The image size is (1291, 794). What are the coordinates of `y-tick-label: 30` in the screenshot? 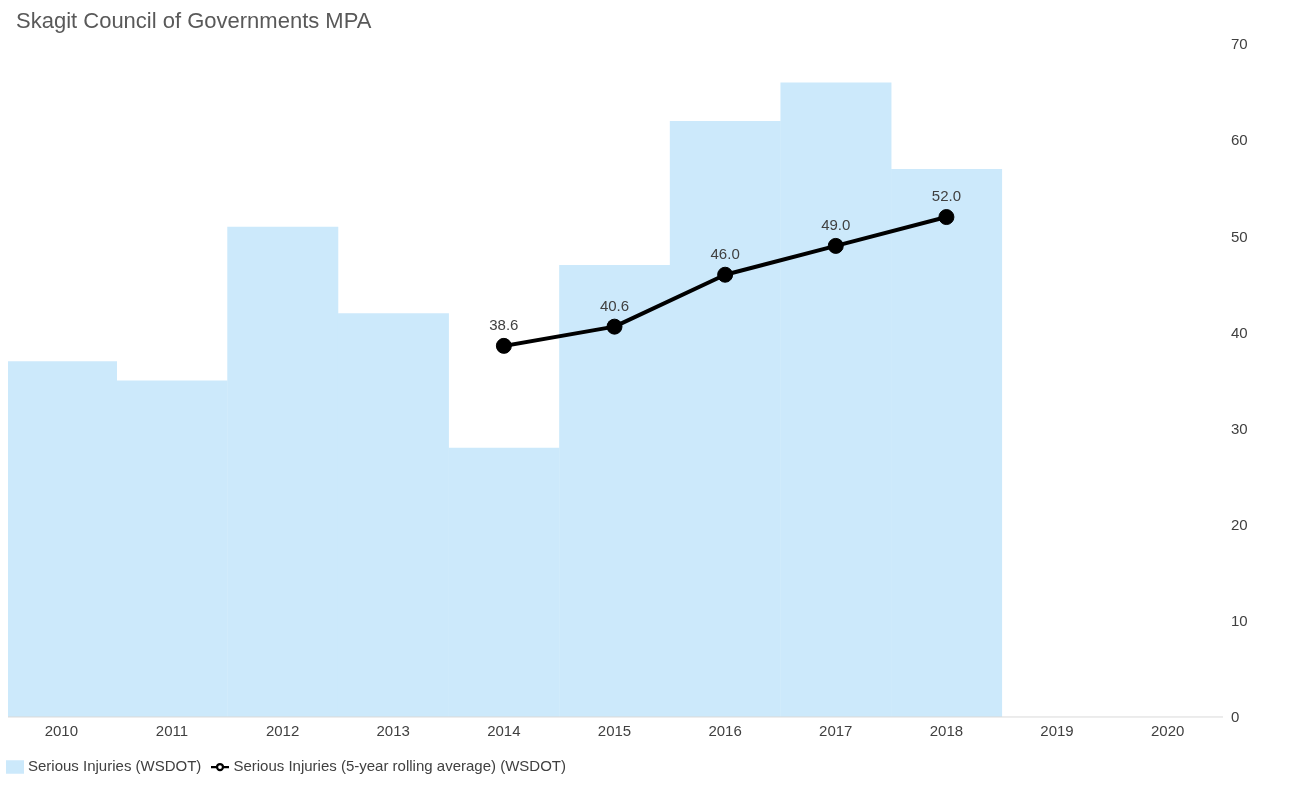 It's located at (1239, 428).